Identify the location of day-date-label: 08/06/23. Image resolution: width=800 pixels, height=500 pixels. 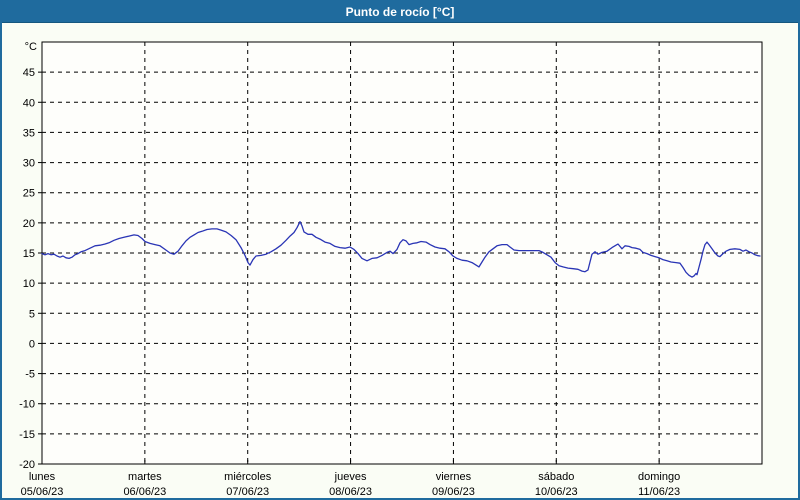
(350, 492).